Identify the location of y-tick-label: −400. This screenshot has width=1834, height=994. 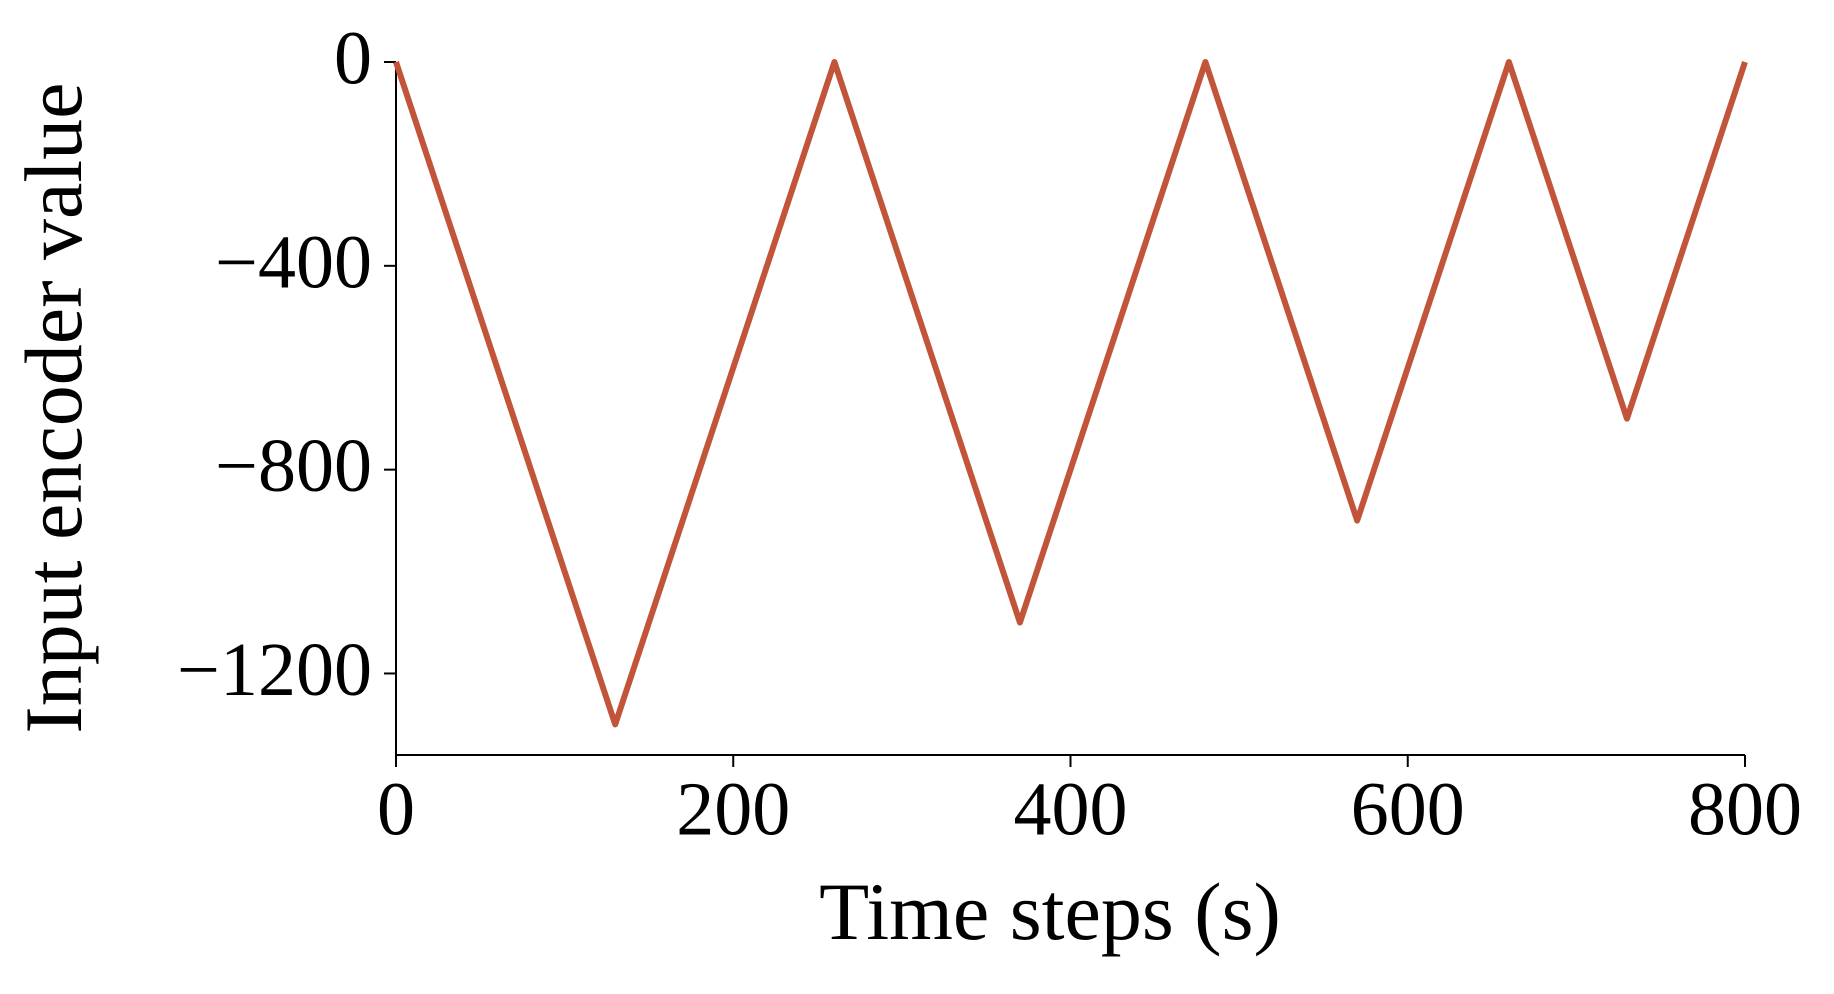
(293, 262).